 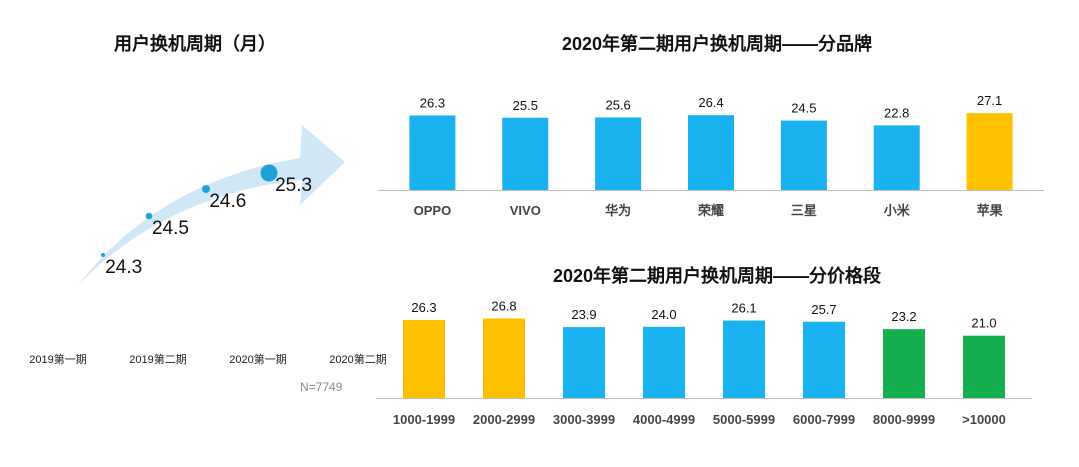 What do you see at coordinates (525, 210) in the screenshot?
I see `category-tick-label: VIVO` at bounding box center [525, 210].